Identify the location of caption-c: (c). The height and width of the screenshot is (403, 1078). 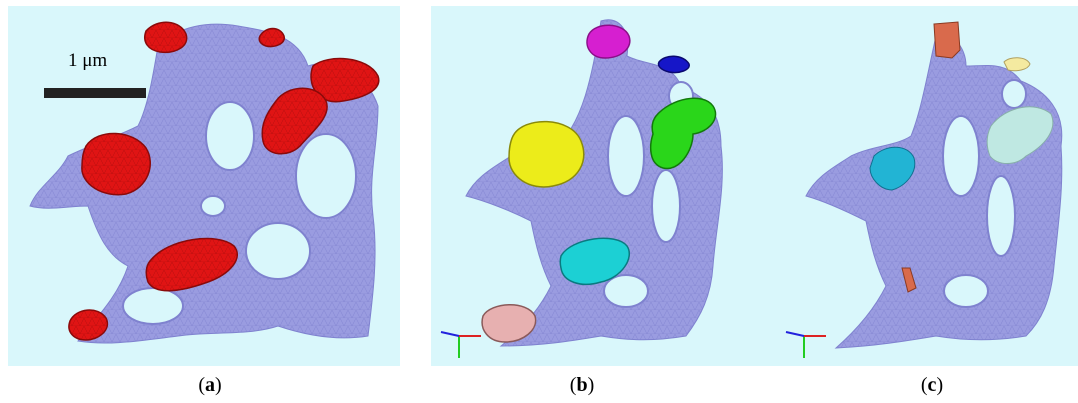
(932, 385).